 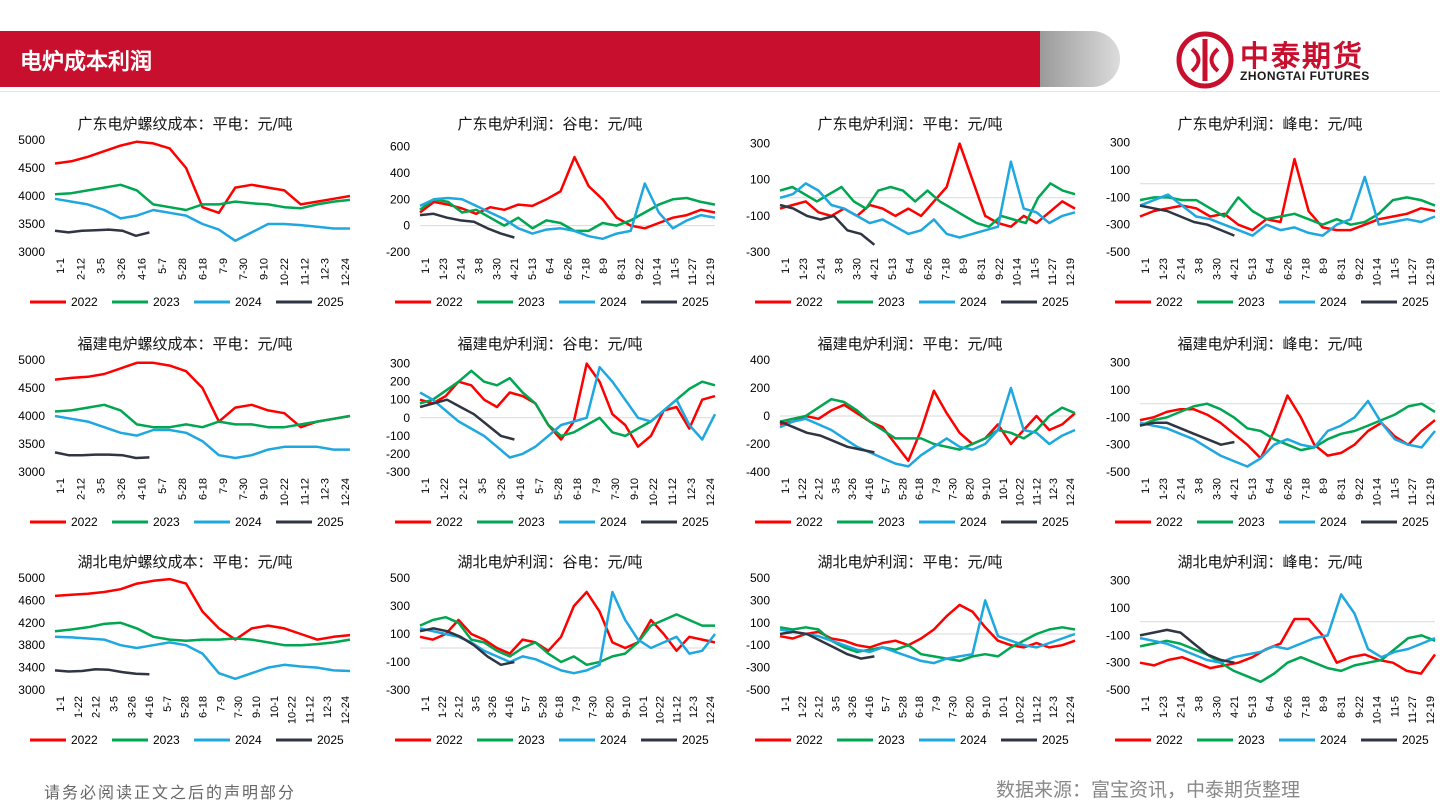 I want to click on y-tick-label: 400, so click(x=760, y=360).